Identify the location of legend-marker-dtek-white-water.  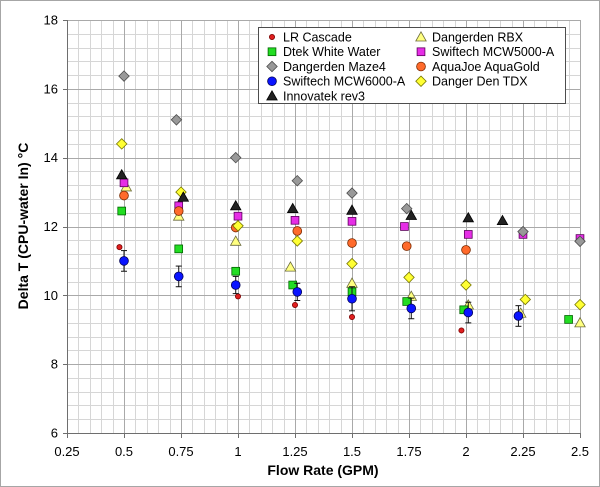
(272, 52).